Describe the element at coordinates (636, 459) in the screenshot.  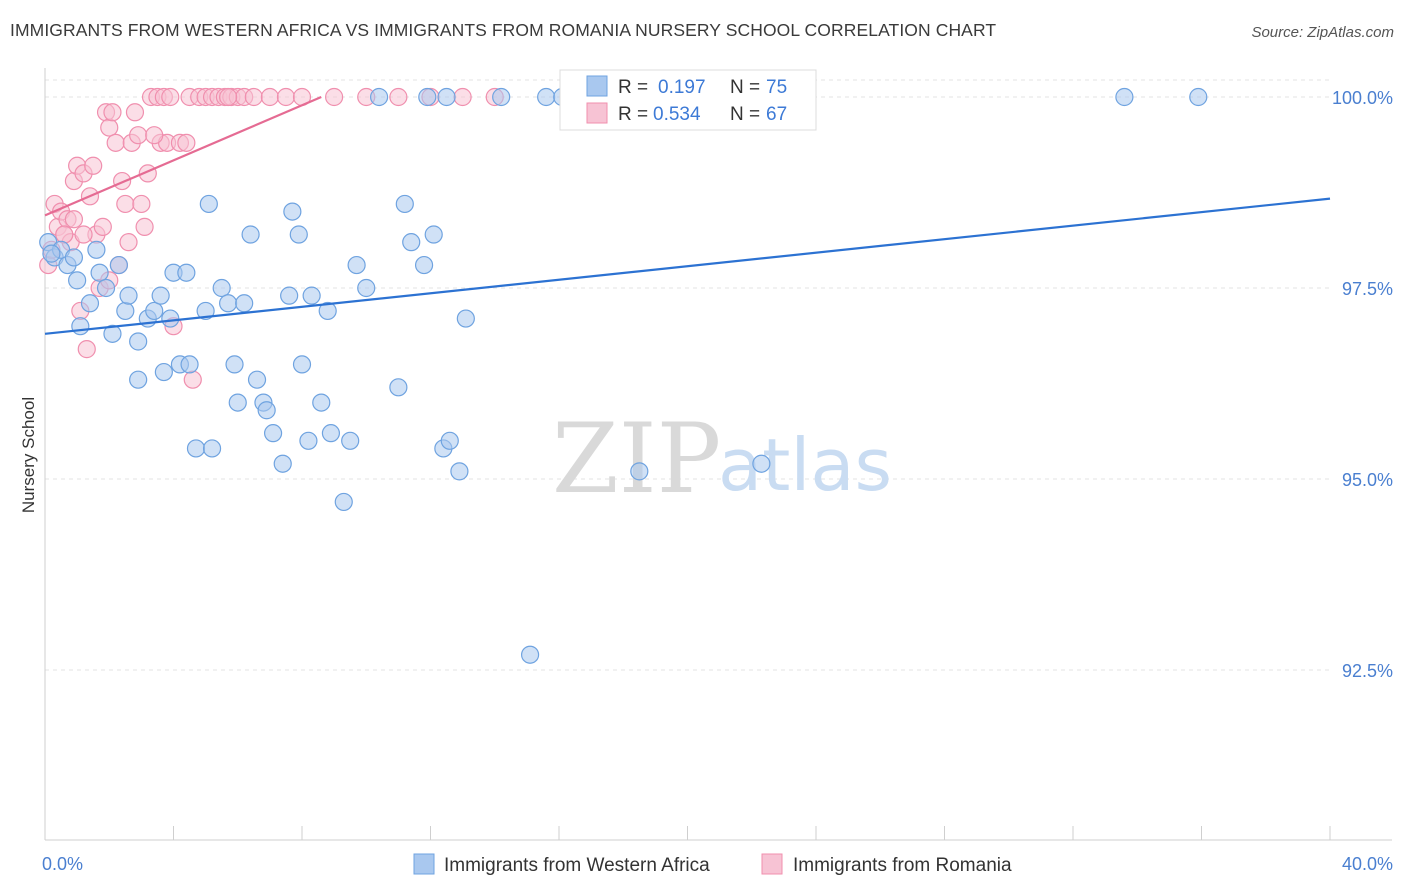
I see `watermark-zip: ZIP` at that location.